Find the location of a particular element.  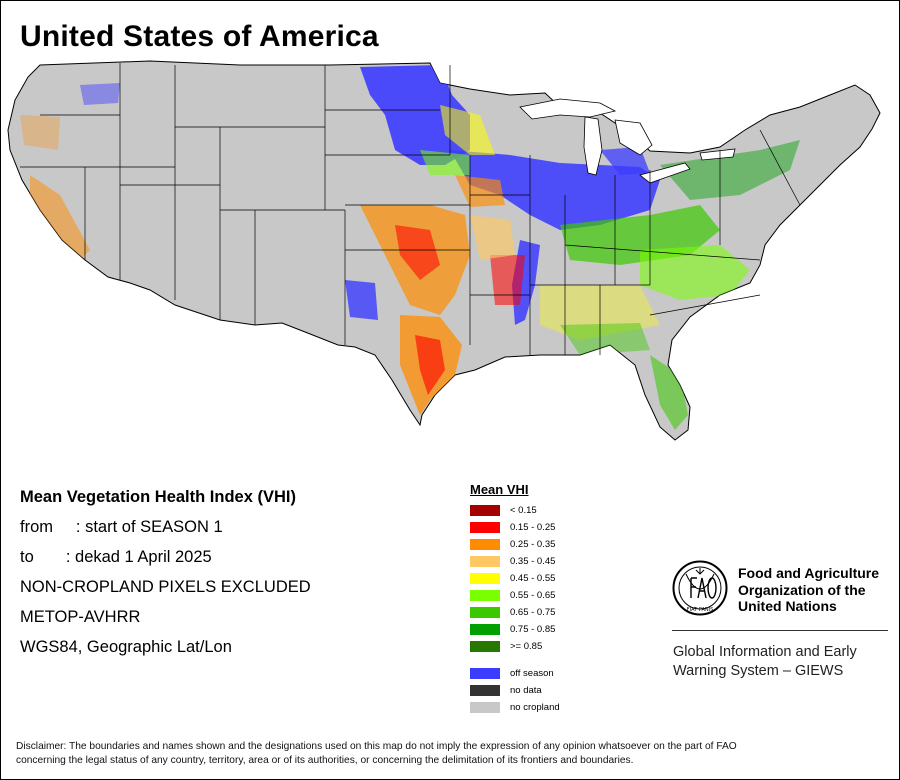

info-from: from : start of SEASON 1 is located at coordinates (121, 527).